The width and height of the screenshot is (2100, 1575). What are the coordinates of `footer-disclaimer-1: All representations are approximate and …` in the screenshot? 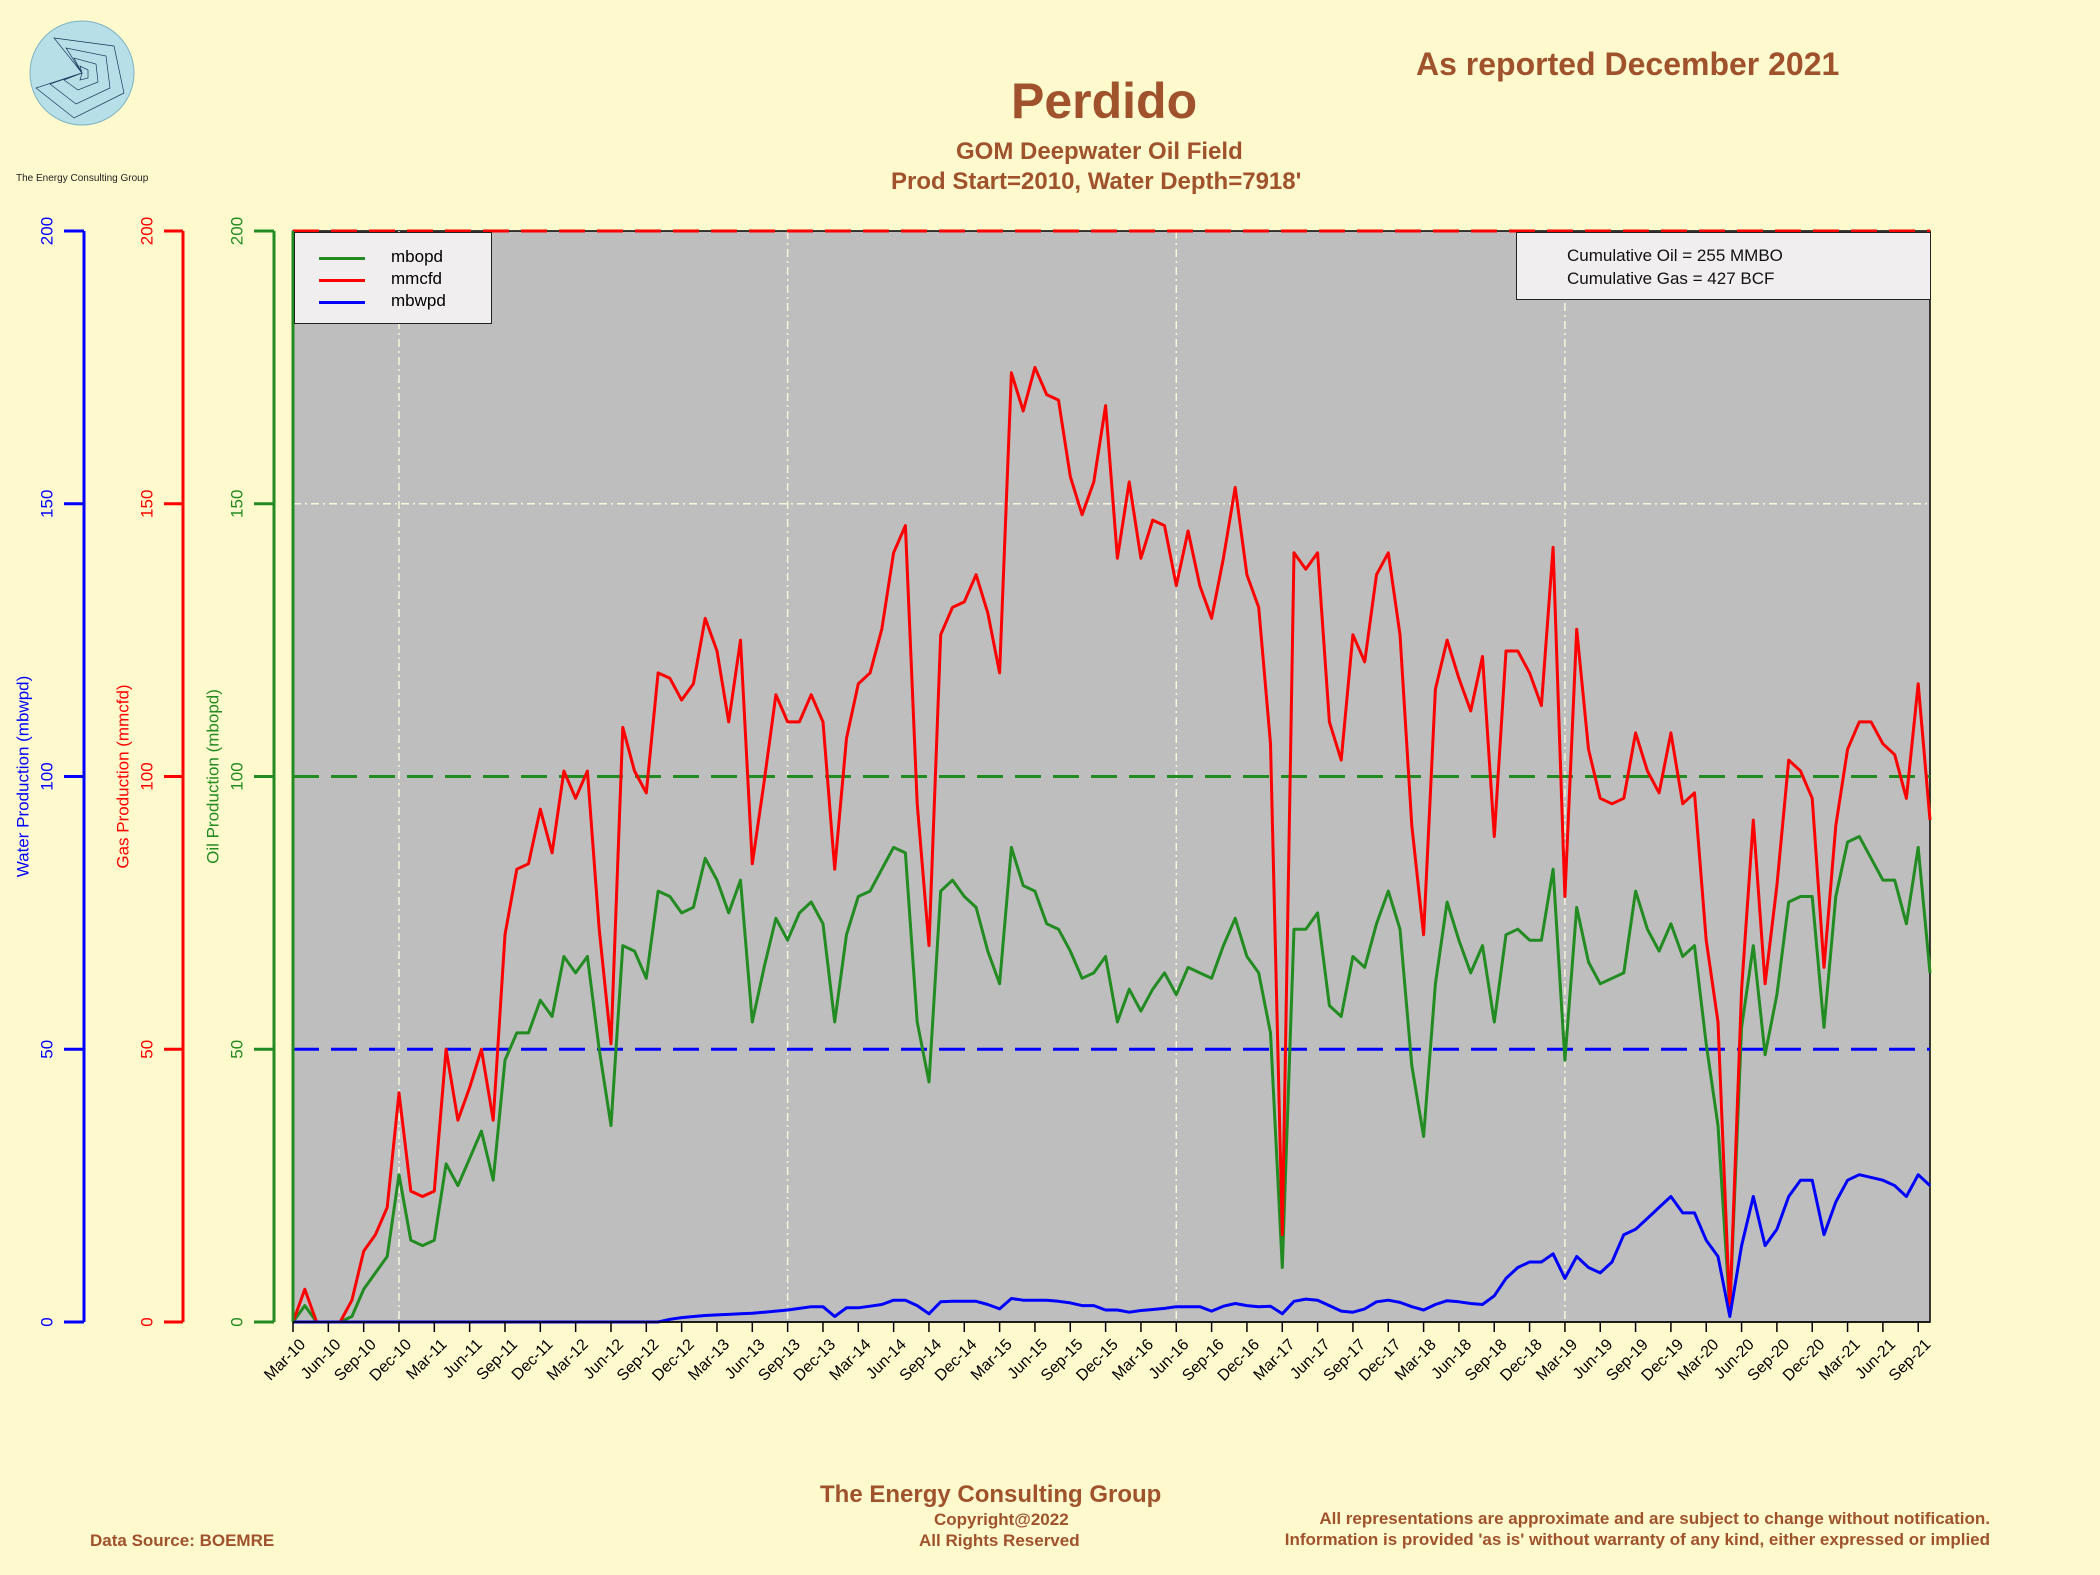 It's located at (1654, 1518).